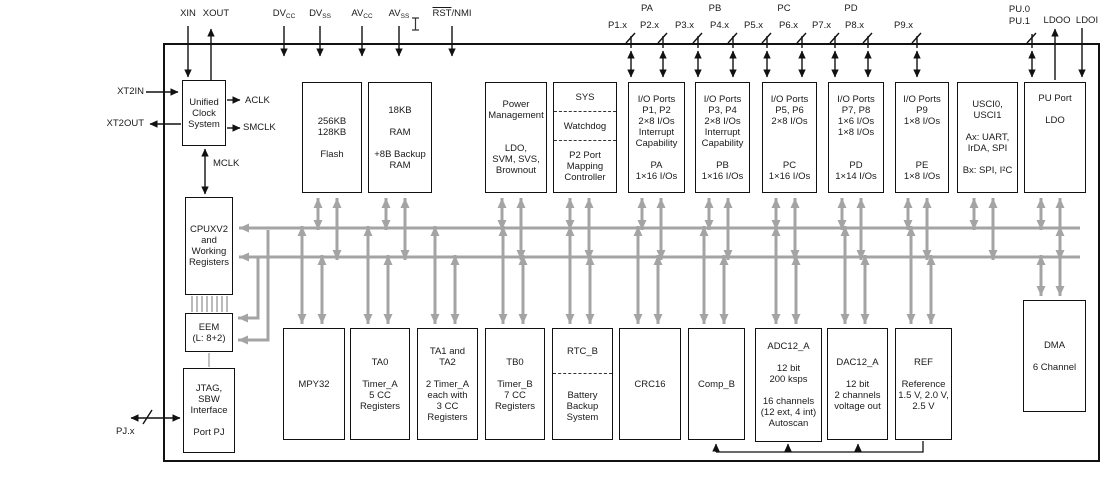 The image size is (1120, 477). Describe the element at coordinates (1087, 20) in the screenshot. I see `pin-label-ldoi: LDOI` at that location.